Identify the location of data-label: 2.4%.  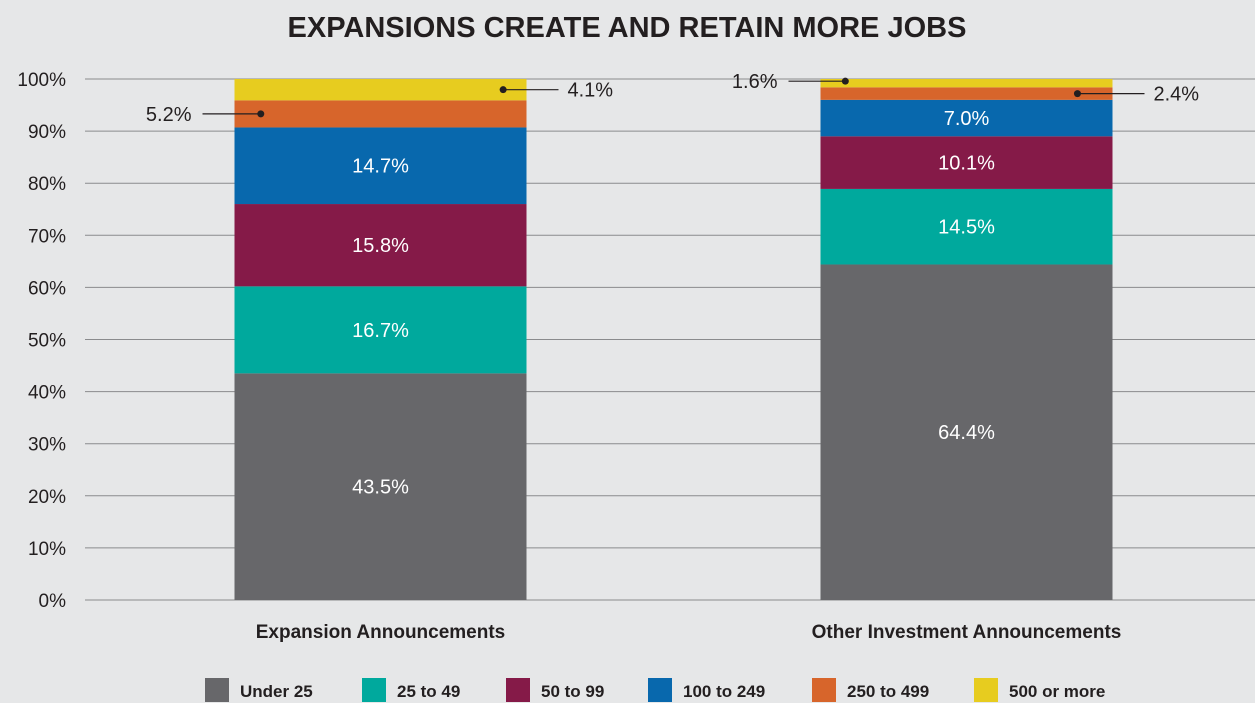
(1177, 95).